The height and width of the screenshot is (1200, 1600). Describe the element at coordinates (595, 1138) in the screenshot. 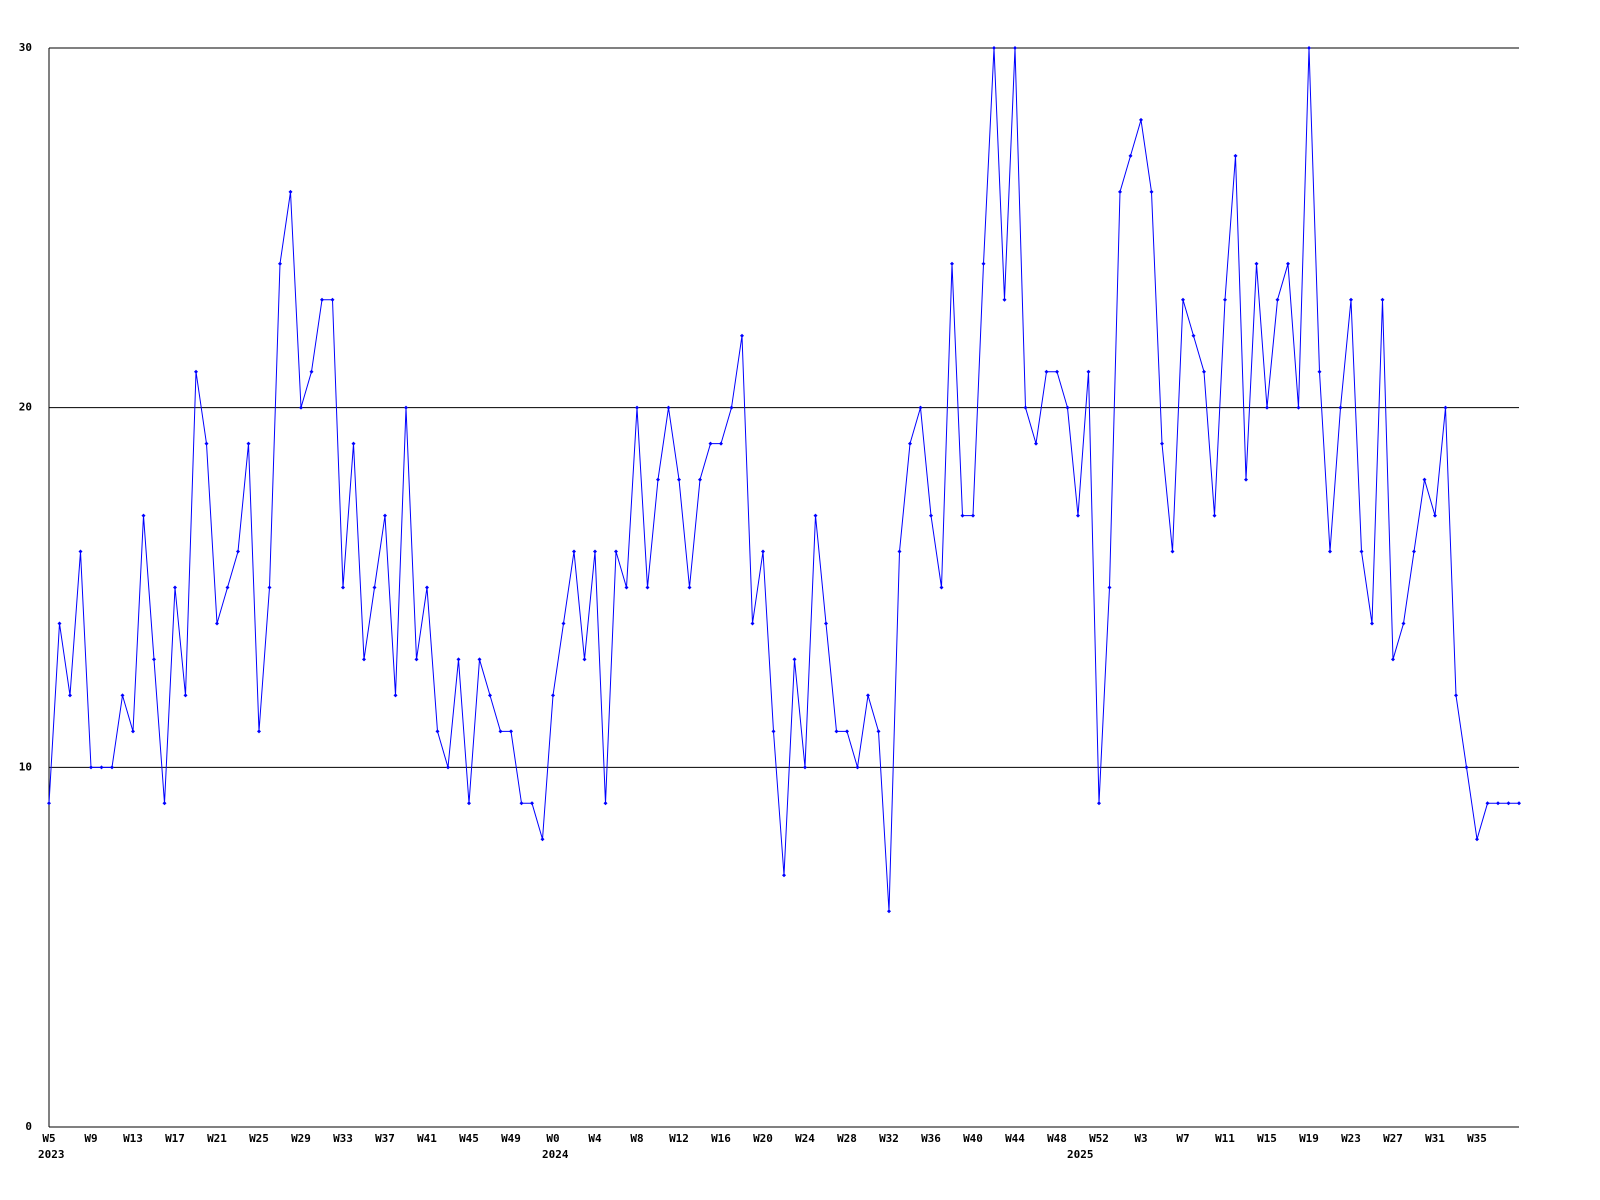

I see `x-tick-label: W4` at that location.